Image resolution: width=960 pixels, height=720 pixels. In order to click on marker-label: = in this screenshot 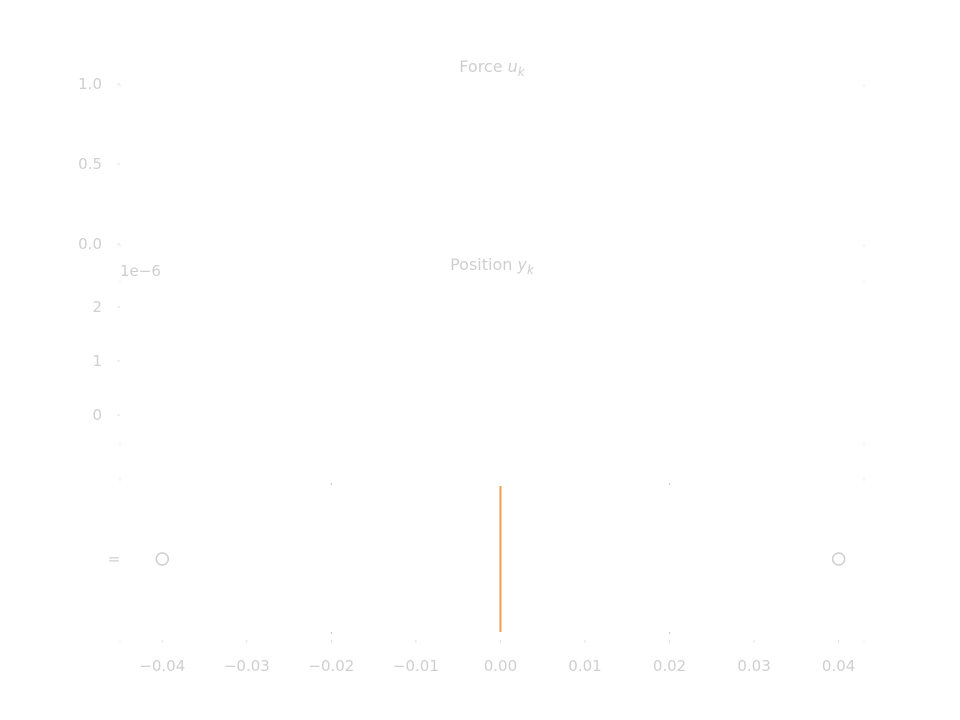, I will do `click(114, 559)`.